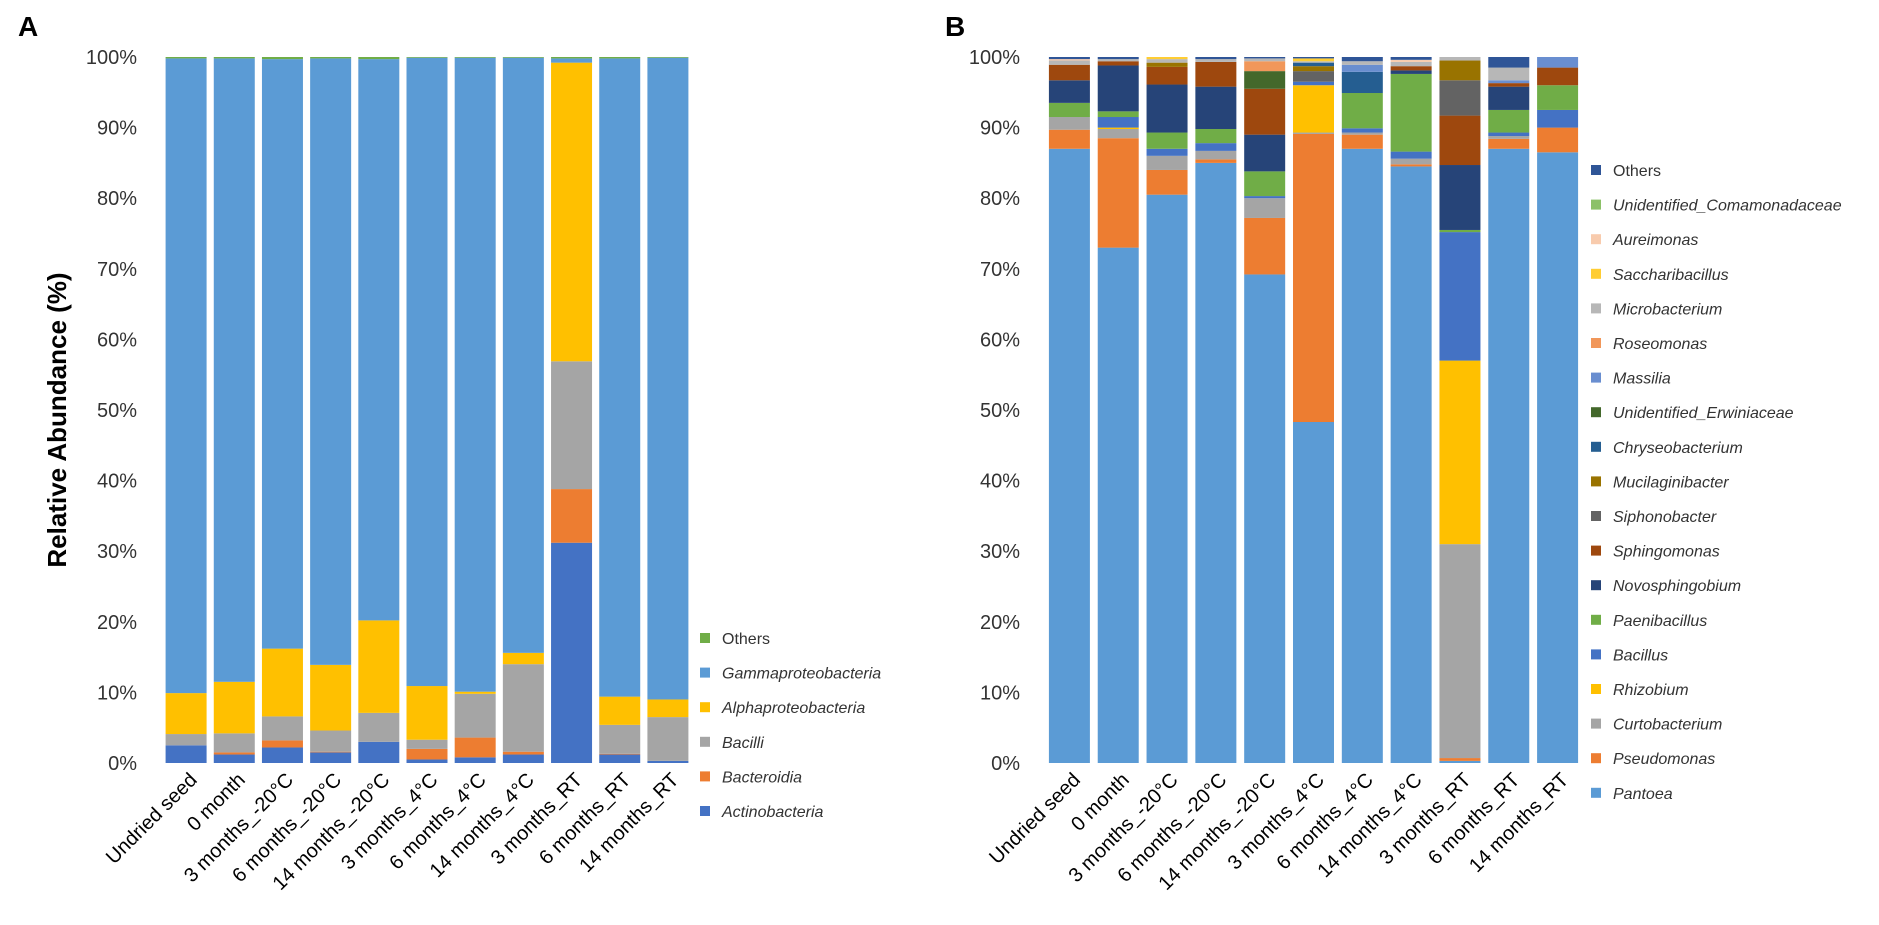 This screenshot has width=1879, height=925. I want to click on bar-segment-massilia, so click(1558, 62).